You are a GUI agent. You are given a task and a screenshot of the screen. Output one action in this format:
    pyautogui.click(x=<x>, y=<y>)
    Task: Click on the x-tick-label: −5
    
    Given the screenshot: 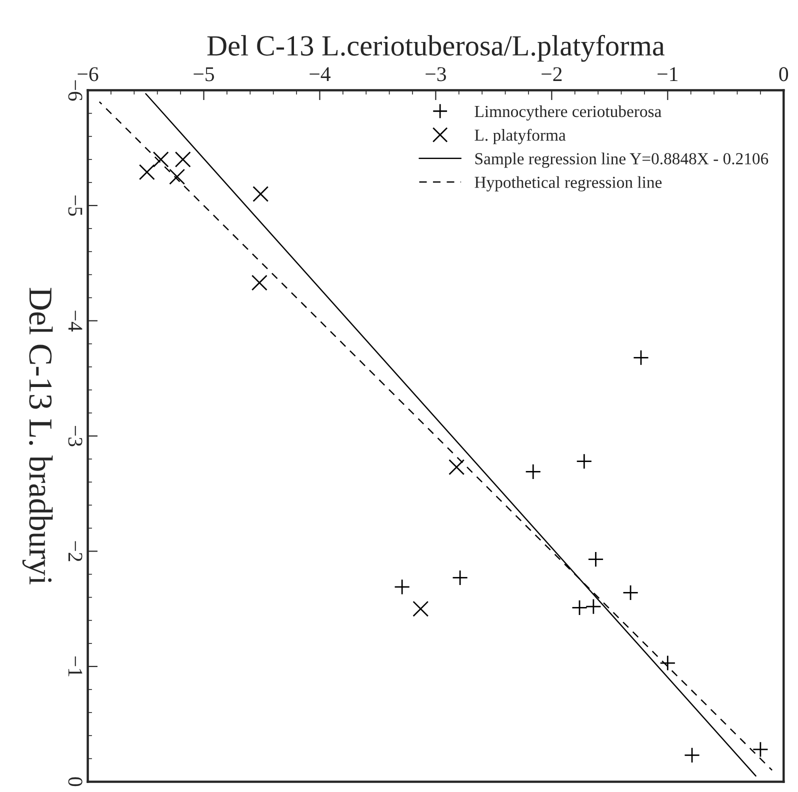 What is the action you would take?
    pyautogui.click(x=204, y=74)
    